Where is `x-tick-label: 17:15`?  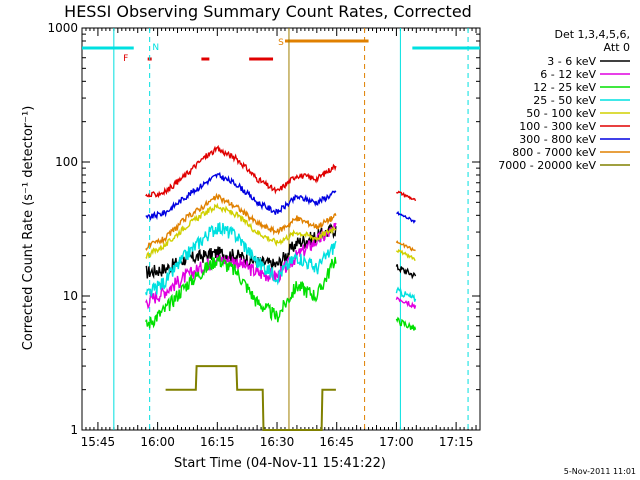
x-tick-label: 17:15 is located at coordinates (456, 442).